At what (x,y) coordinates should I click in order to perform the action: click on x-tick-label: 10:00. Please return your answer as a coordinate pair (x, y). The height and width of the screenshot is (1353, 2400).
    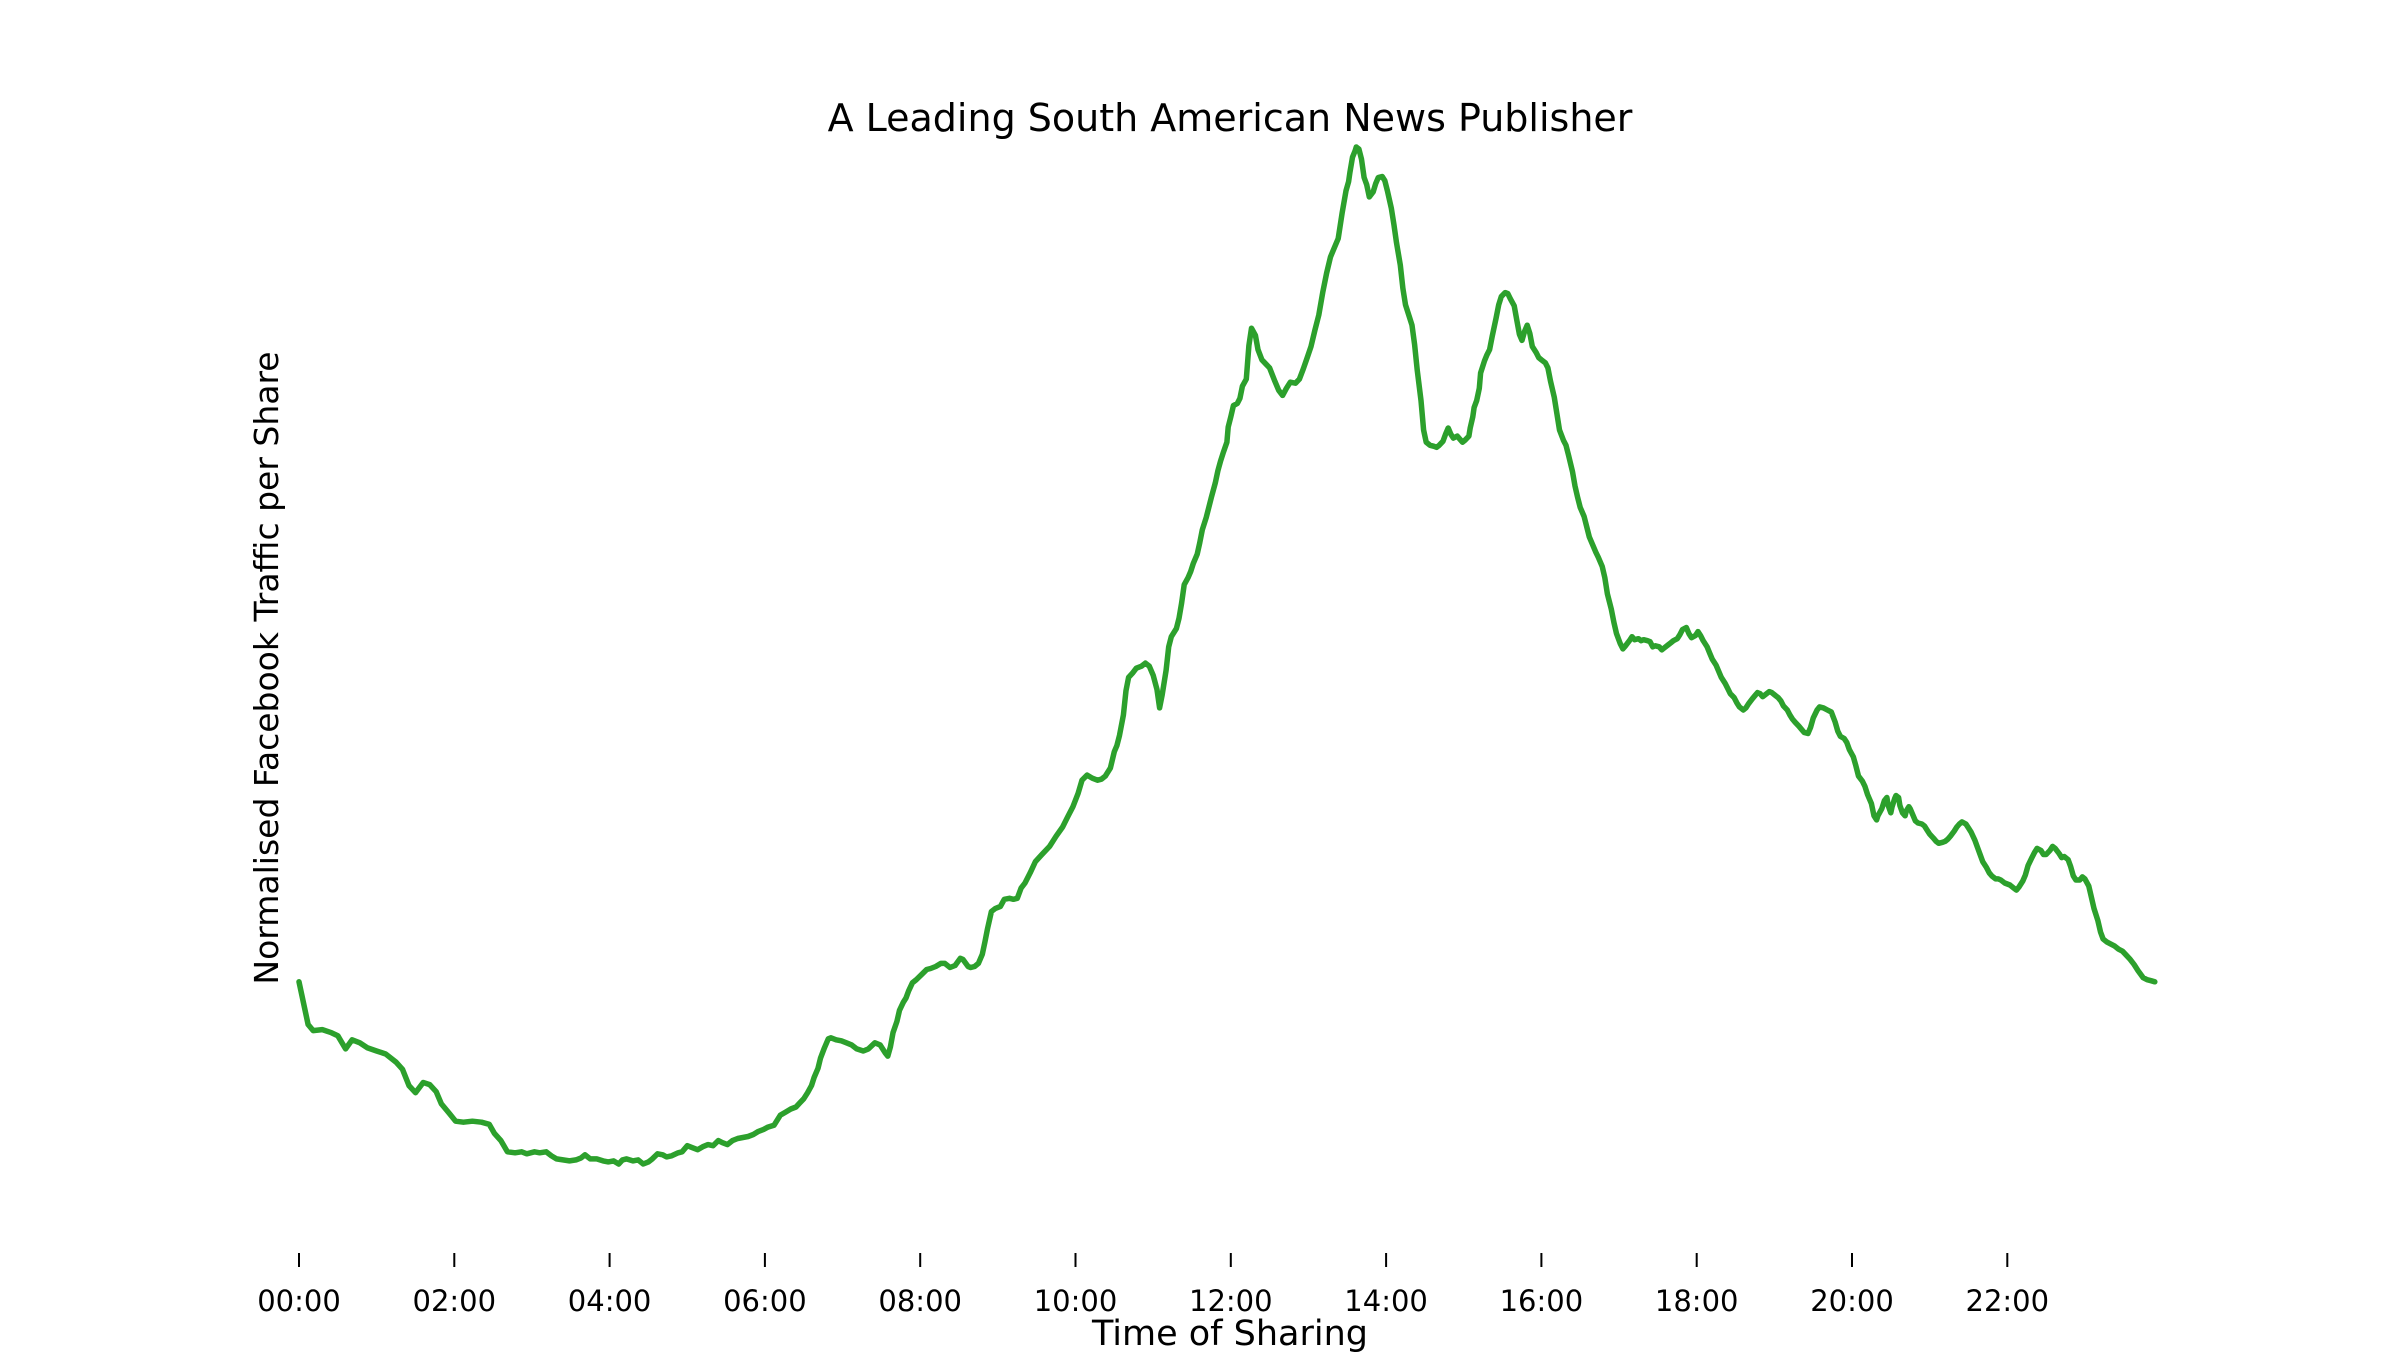
    Looking at the image, I should click on (1076, 1301).